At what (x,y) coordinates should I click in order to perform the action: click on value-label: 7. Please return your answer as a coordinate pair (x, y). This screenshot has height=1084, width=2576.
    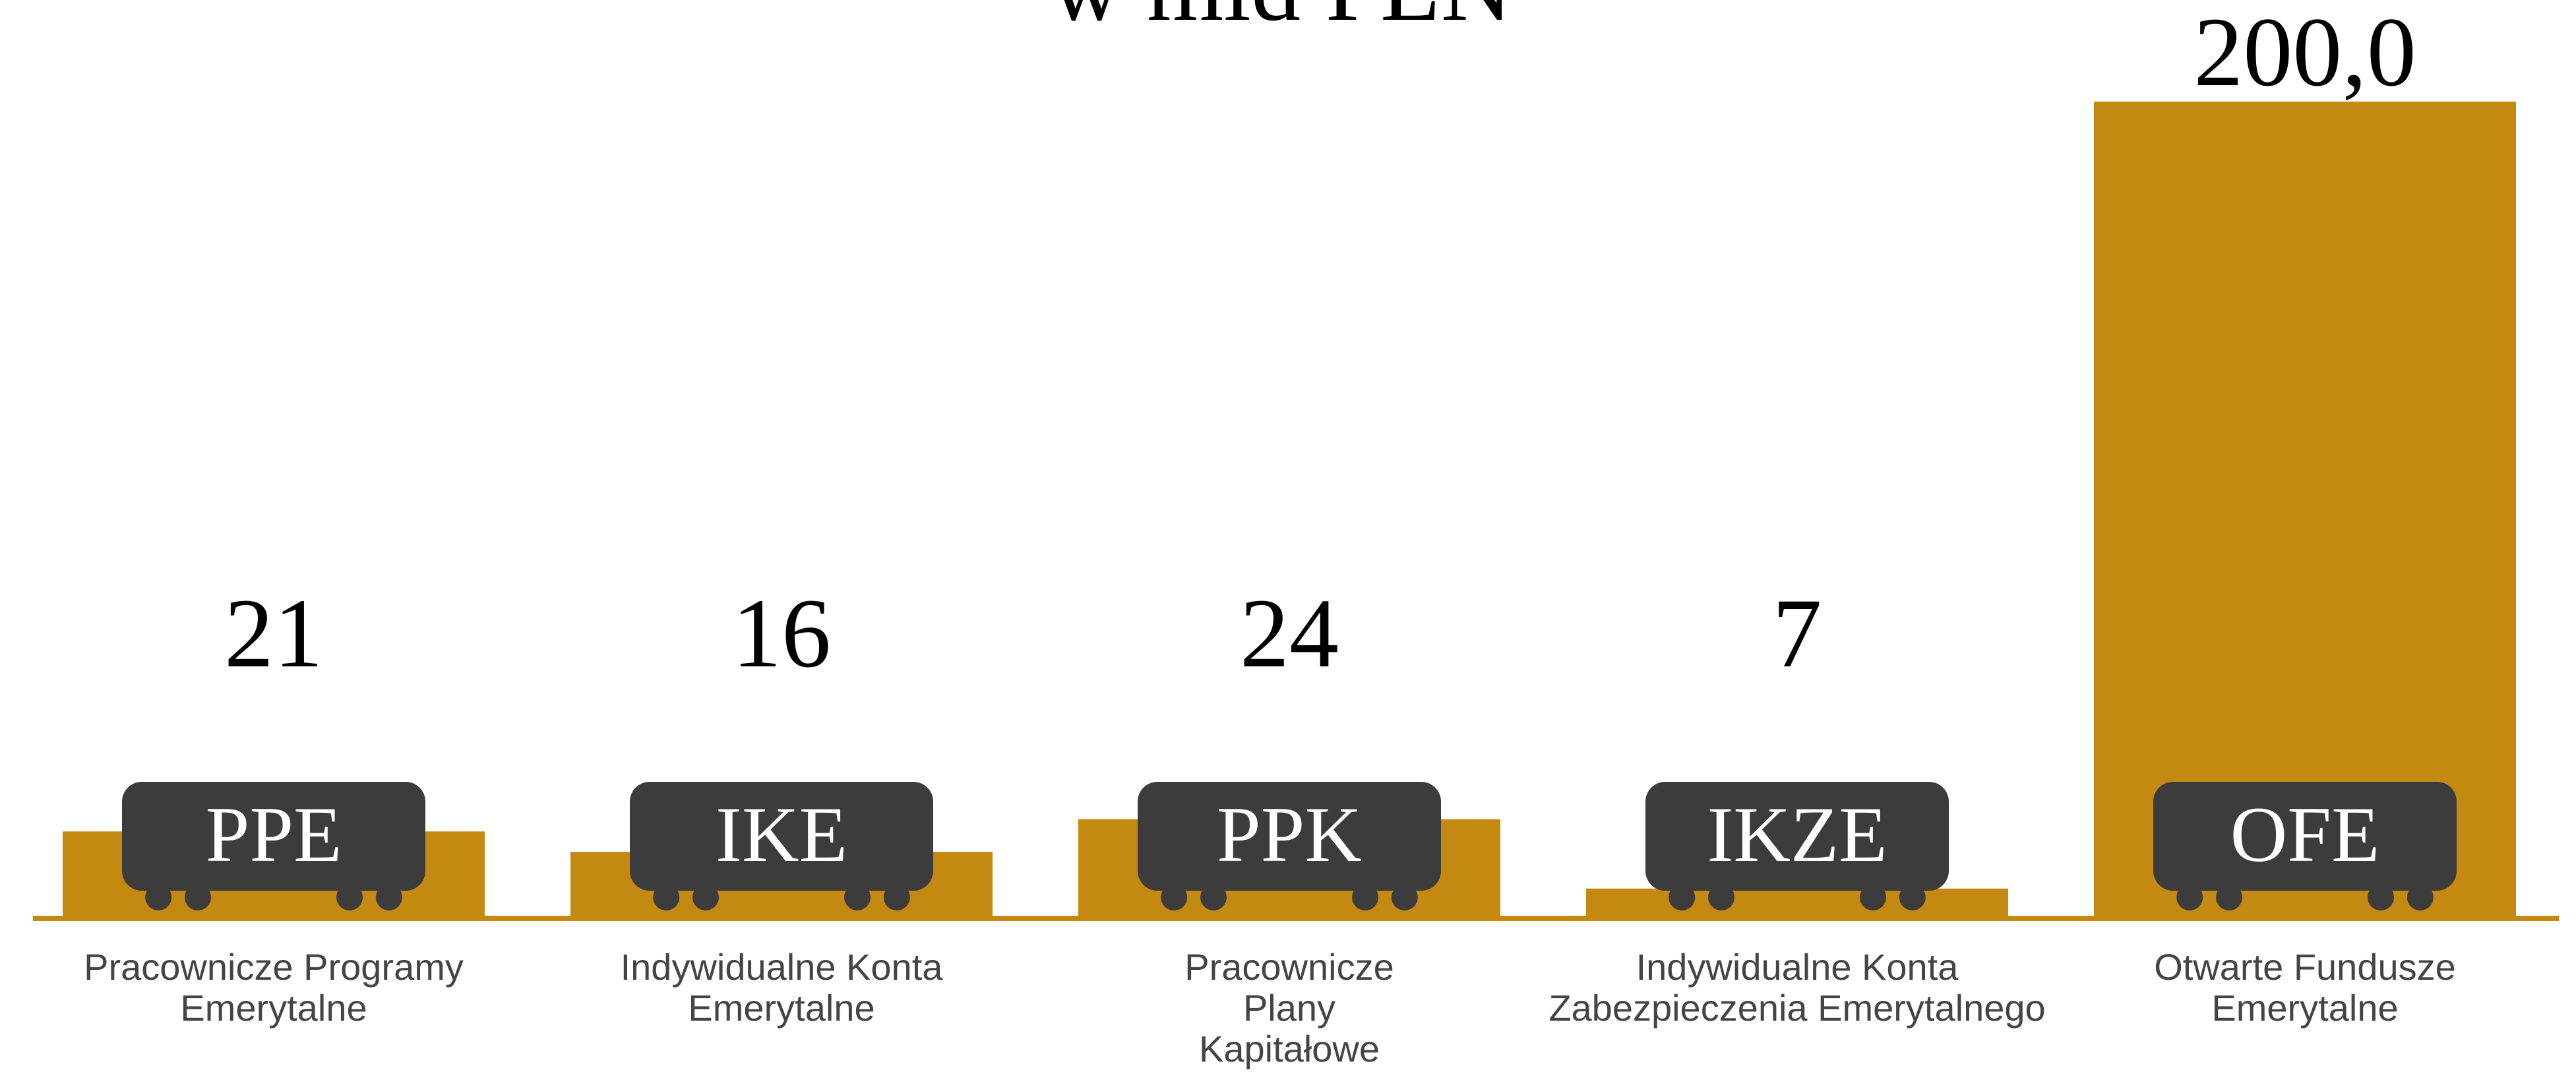
    Looking at the image, I should click on (1797, 633).